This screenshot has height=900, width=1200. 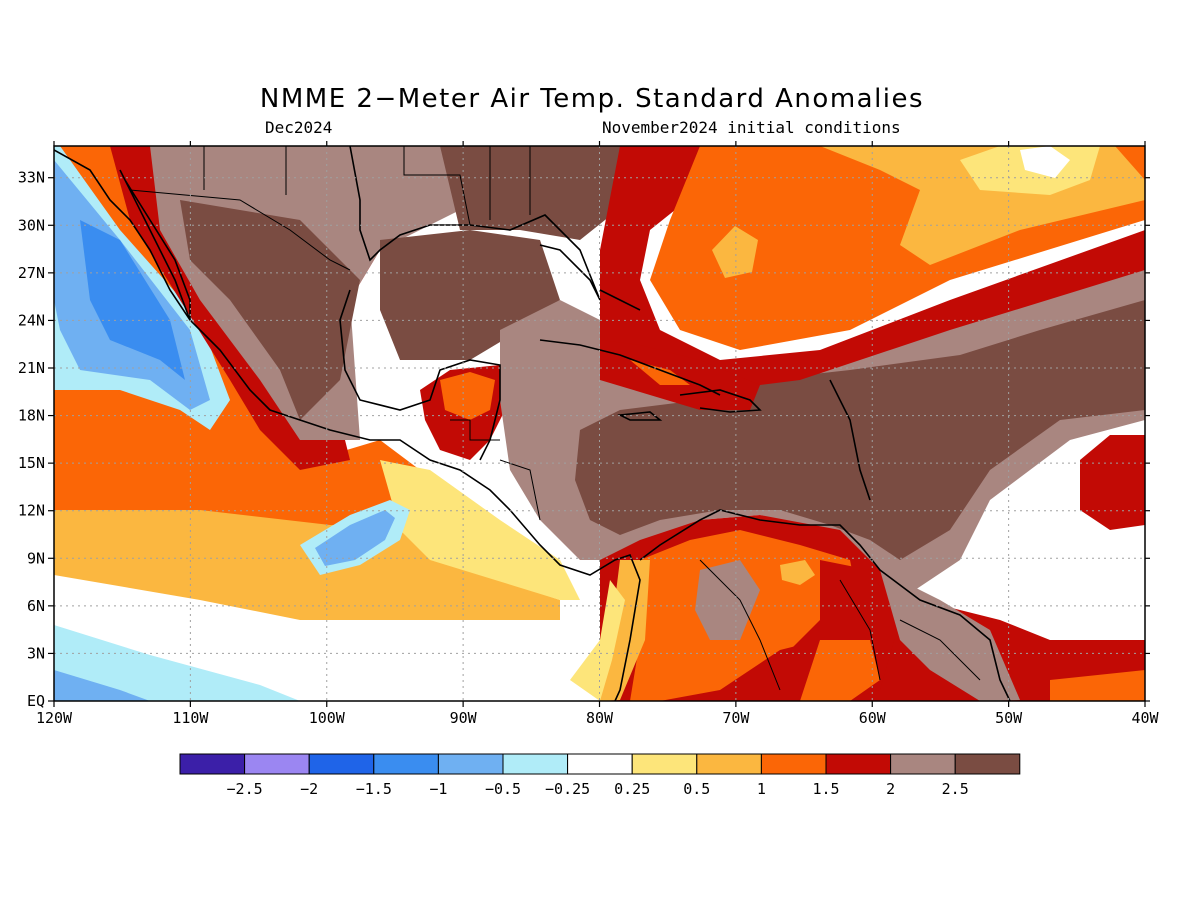 I want to click on lon-tick-label: 40W, so click(x=1145, y=718).